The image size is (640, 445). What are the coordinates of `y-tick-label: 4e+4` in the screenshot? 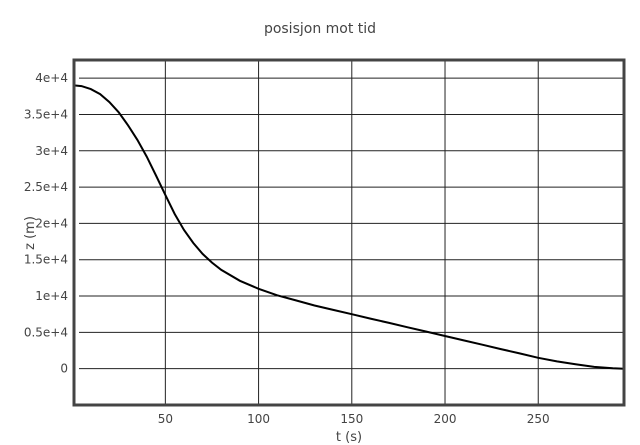 It's located at (51, 78).